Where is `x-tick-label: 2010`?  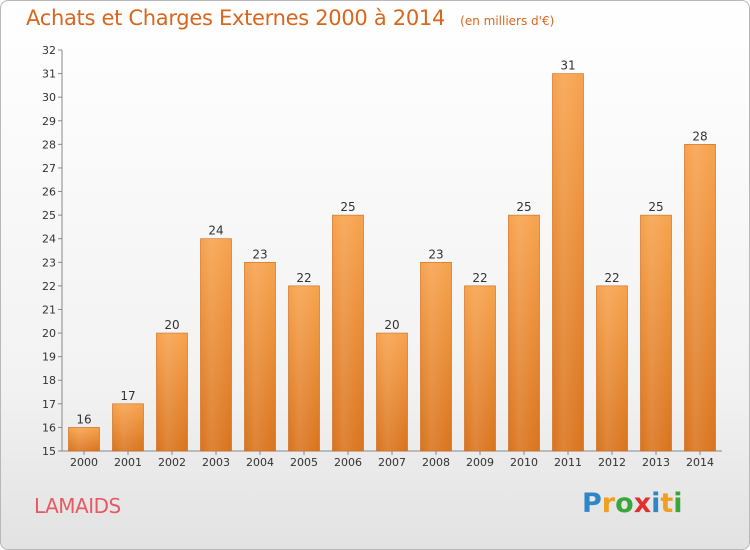
x-tick-label: 2010 is located at coordinates (524, 462).